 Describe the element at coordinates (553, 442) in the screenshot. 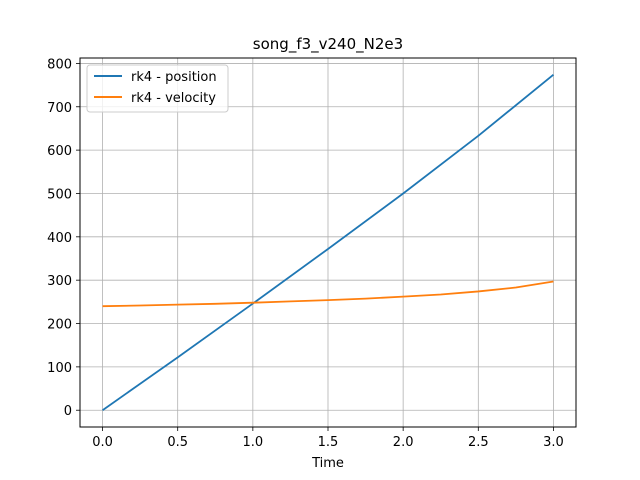

I see `x-tick-label: 3.0` at that location.